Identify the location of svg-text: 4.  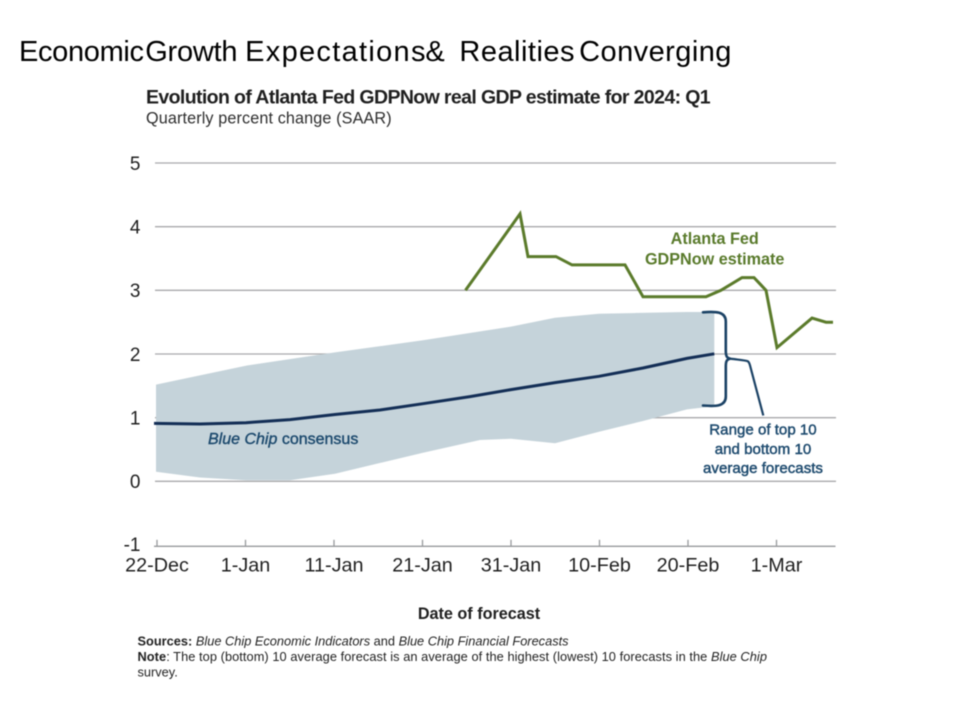
(135, 228).